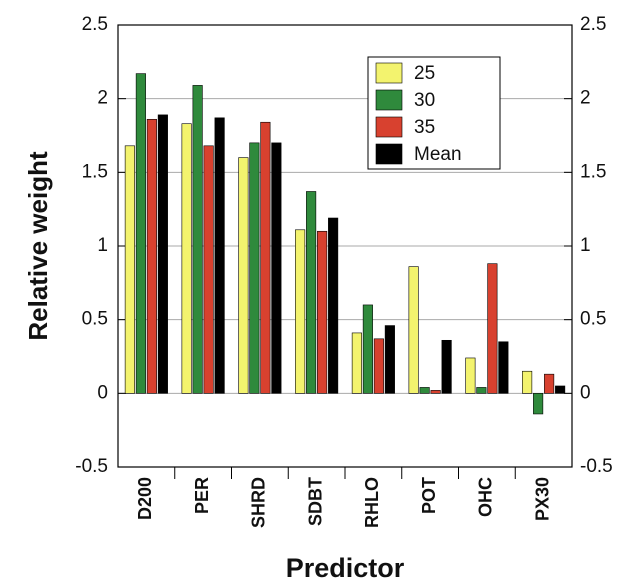 This screenshot has width=627, height=584. I want to click on x-tick-label: RHLO, so click(372, 502).